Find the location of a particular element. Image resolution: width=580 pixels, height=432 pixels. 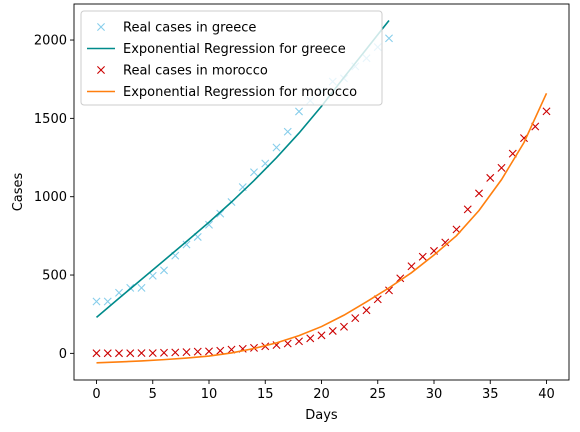

y-tick-label: 500 is located at coordinates (54, 276).